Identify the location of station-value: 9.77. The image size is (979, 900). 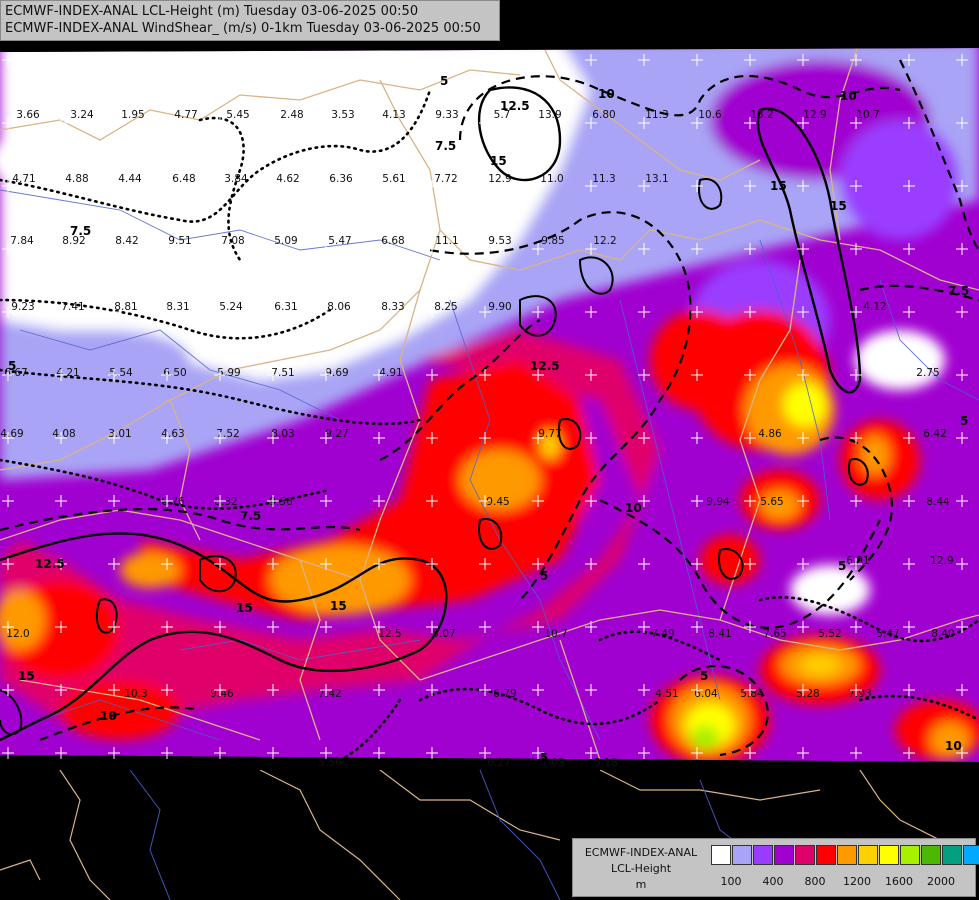
(549, 434).